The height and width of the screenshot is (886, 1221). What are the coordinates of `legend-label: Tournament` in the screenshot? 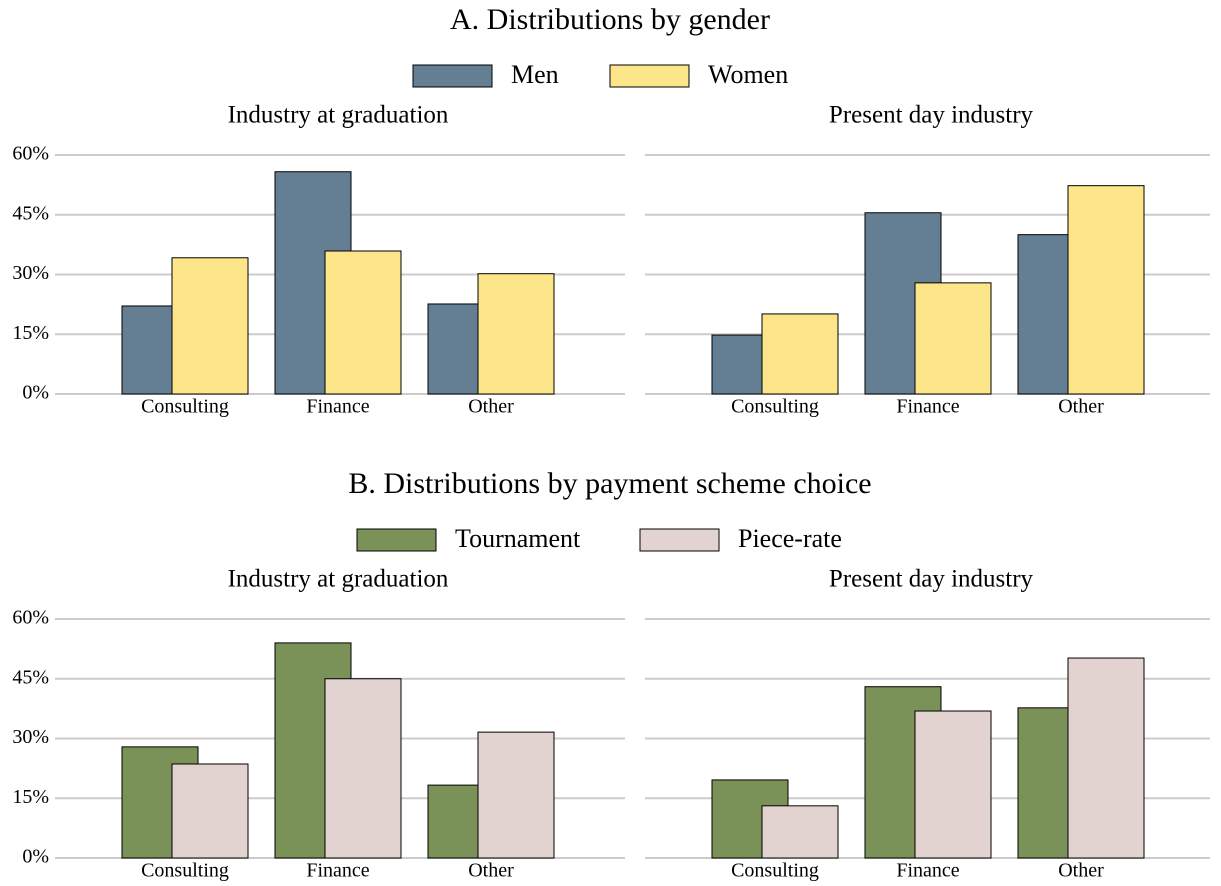 It's located at (518, 538).